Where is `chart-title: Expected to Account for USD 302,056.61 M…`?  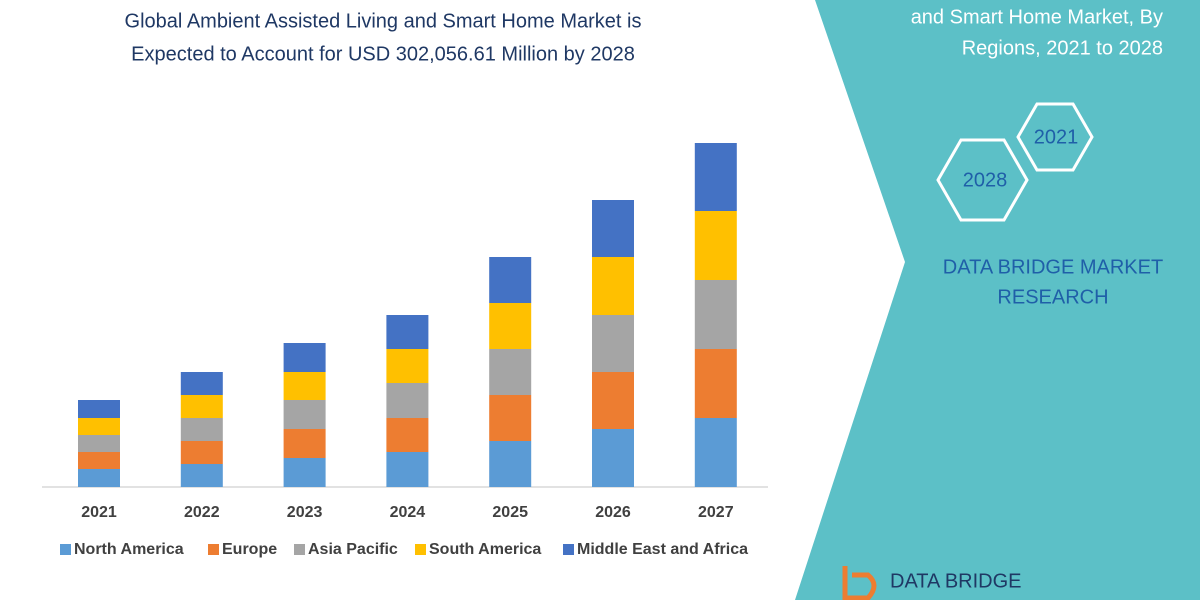
chart-title: Expected to Account for USD 302,056.61 M… is located at coordinates (383, 54).